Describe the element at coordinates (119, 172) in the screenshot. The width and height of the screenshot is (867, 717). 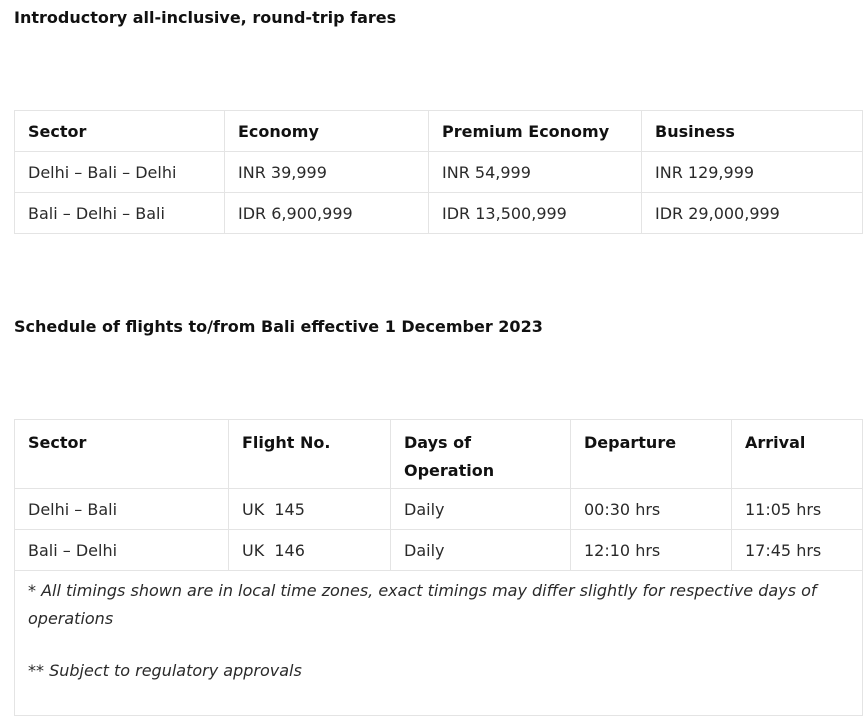
I see `cell-sector: Delhi – Bali – Delhi` at that location.